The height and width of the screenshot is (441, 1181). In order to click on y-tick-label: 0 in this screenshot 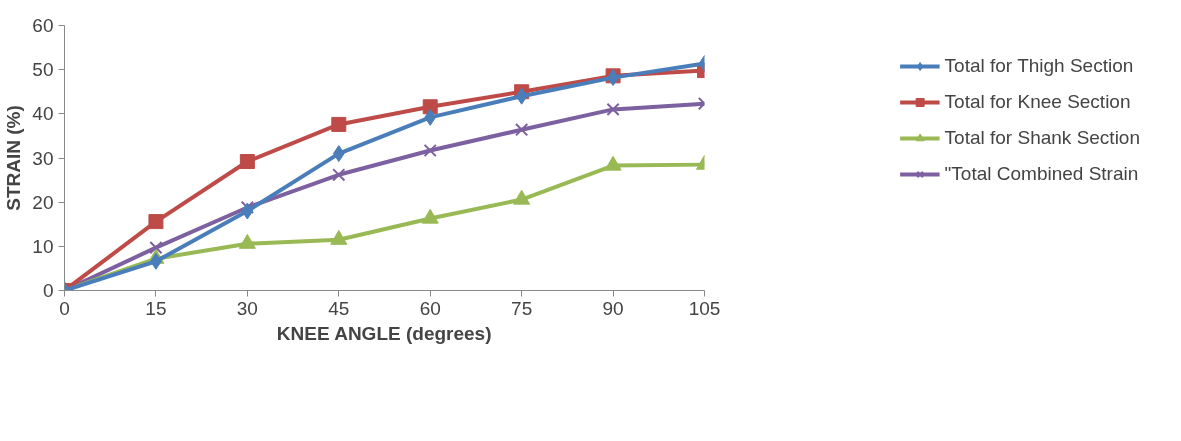, I will do `click(48, 290)`.